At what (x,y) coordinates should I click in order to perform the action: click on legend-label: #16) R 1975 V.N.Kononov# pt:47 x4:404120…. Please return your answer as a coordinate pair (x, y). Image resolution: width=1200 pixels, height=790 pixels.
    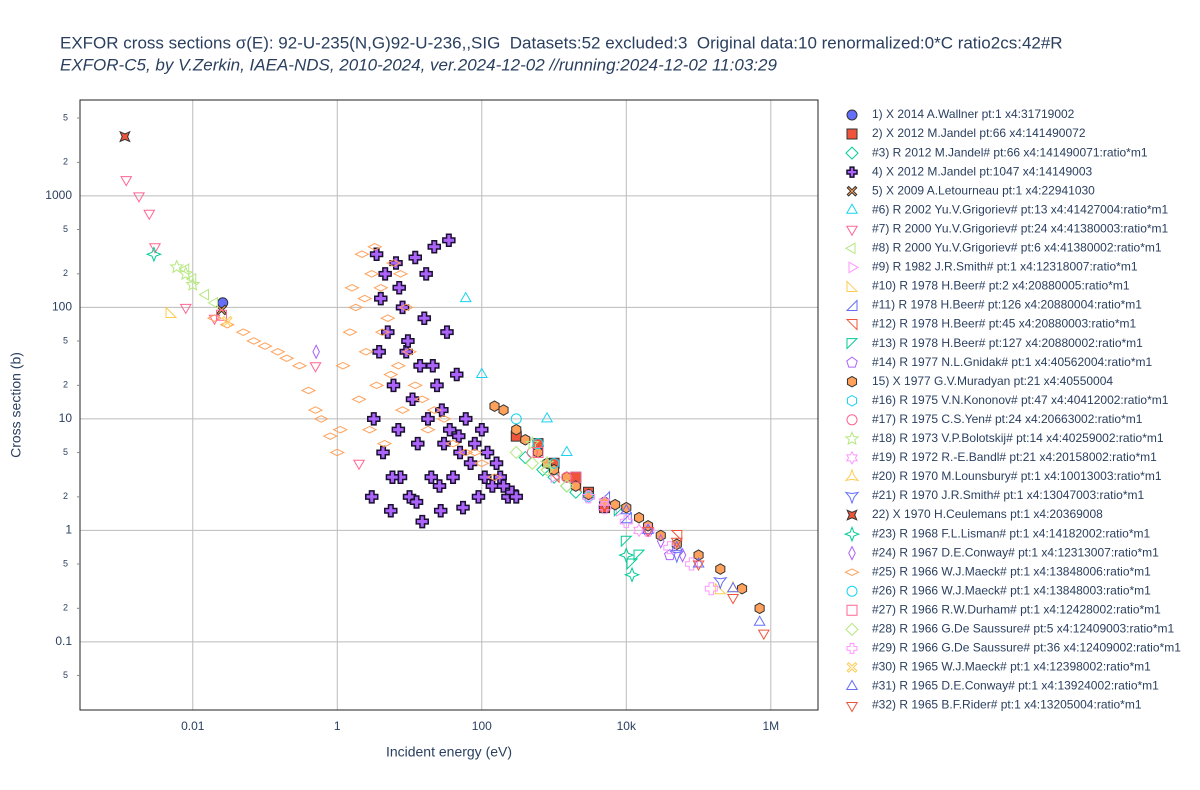
    Looking at the image, I should click on (1020, 400).